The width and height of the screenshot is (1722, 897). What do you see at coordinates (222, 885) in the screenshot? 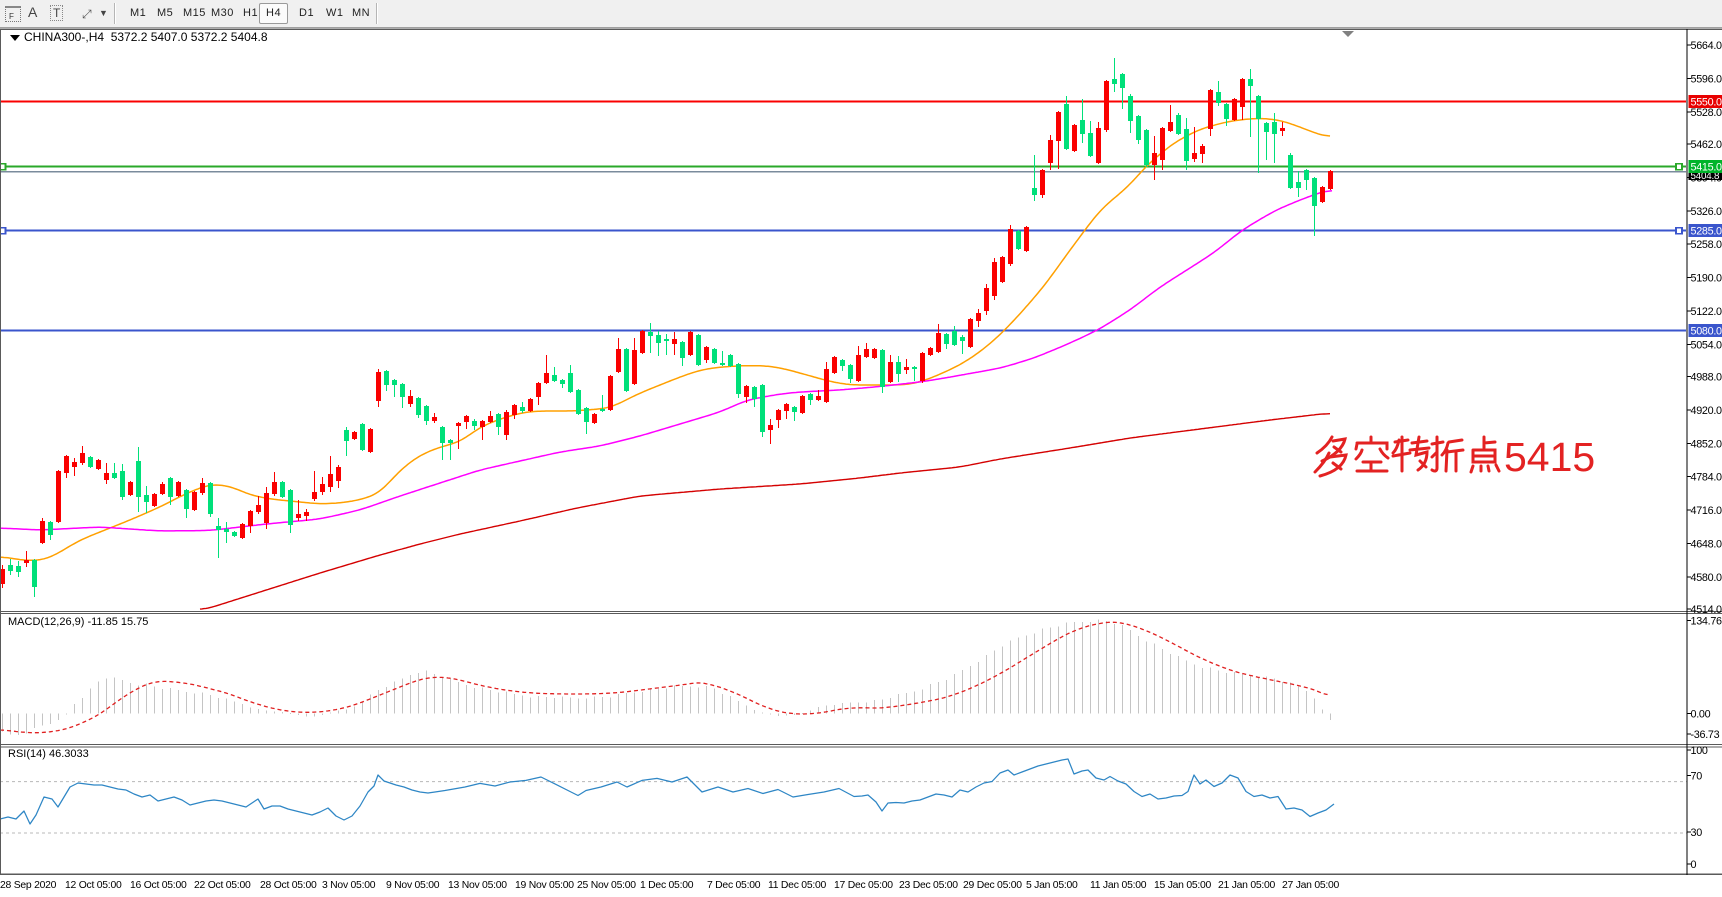
I see `svg-text: 22 Oct 05:00` at bounding box center [222, 885].